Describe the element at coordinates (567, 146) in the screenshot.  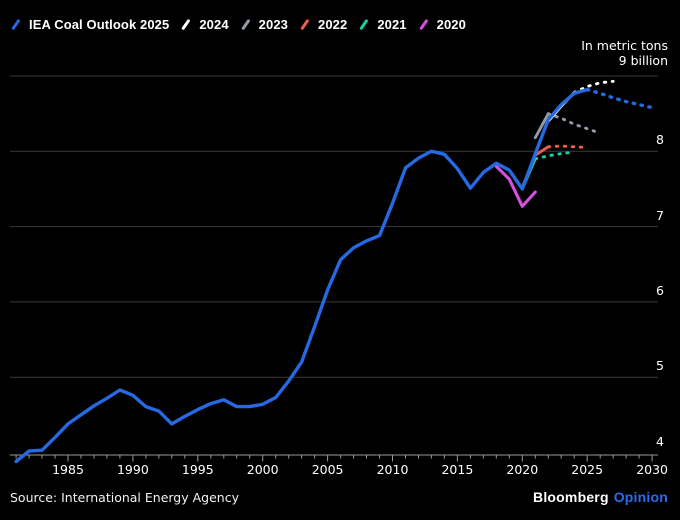
I see `series-2022-forecast` at that location.